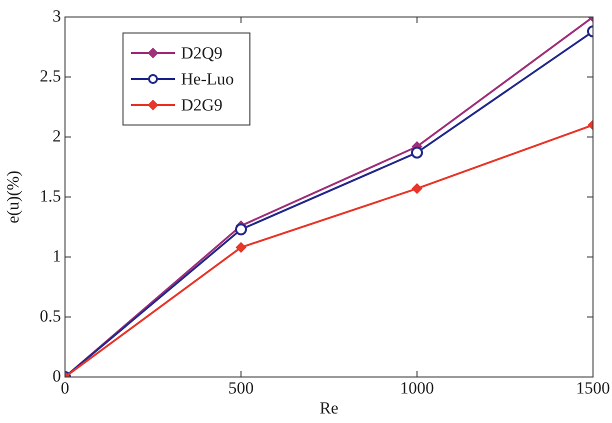 The image size is (612, 423). Describe the element at coordinates (50, 76) in the screenshot. I see `y-tick-label: 2.5` at that location.